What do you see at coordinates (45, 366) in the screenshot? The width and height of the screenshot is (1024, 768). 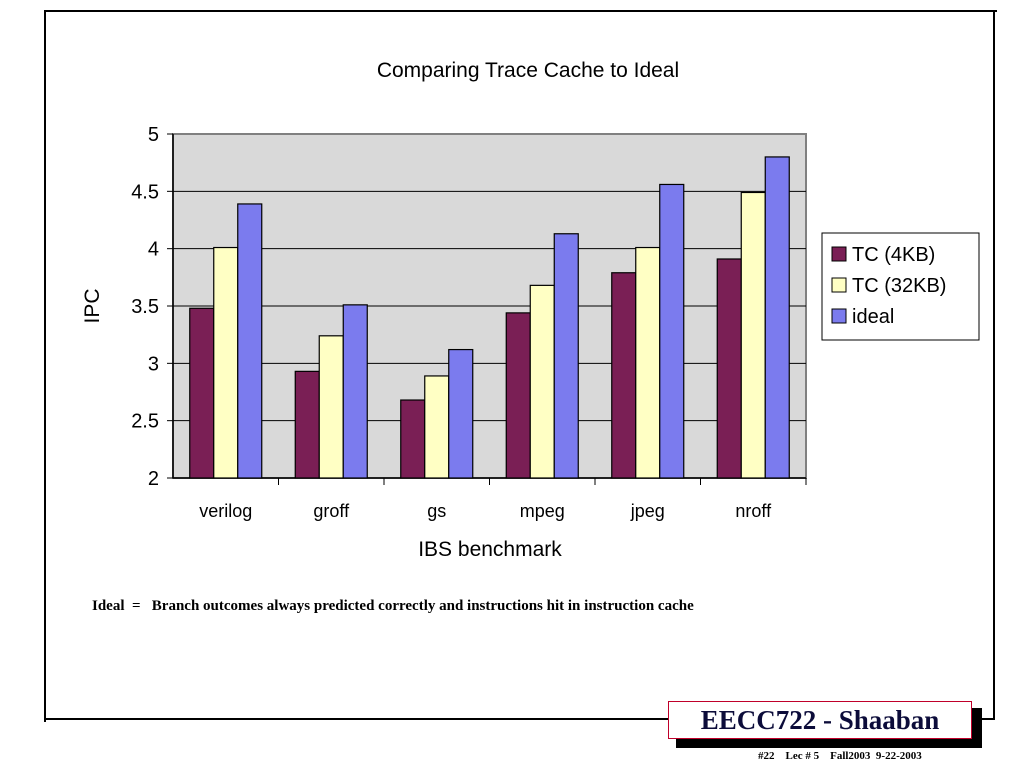 I see `slide-border-left` at bounding box center [45, 366].